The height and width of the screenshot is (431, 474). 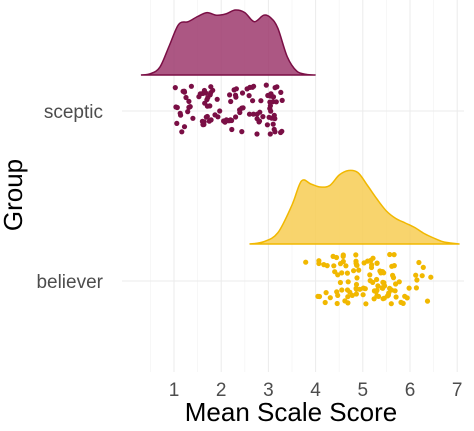 I want to click on x-axis-title: Mean Scale Score, so click(x=291, y=412).